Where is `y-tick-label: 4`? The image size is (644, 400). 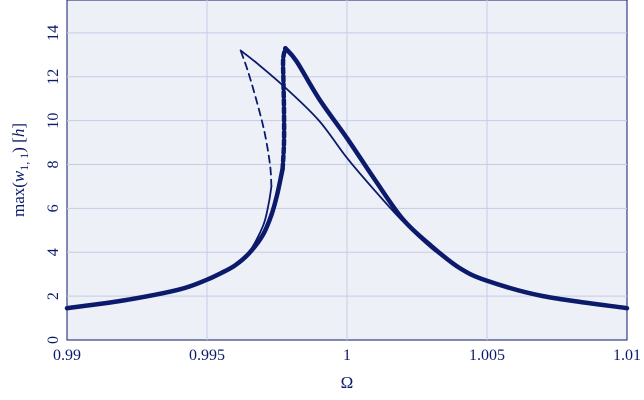 y-tick-label: 4 is located at coordinates (53, 252).